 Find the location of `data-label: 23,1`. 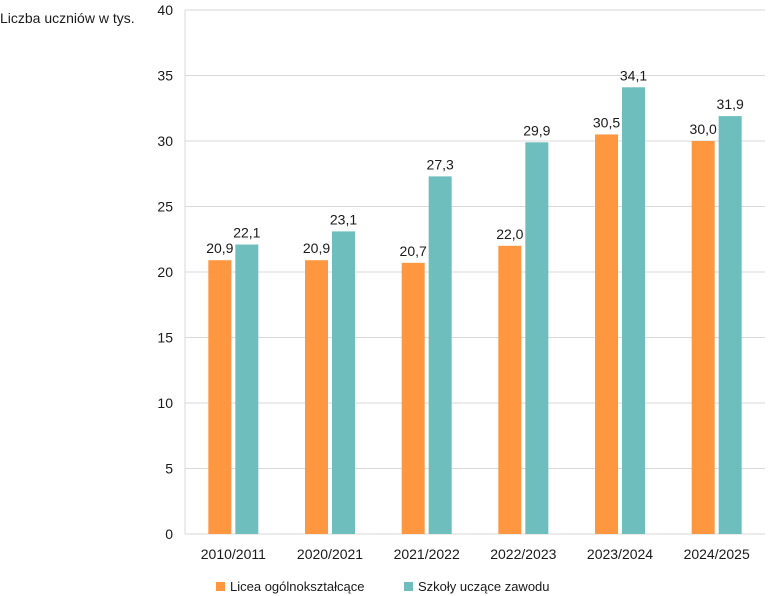

data-label: 23,1 is located at coordinates (343, 219).